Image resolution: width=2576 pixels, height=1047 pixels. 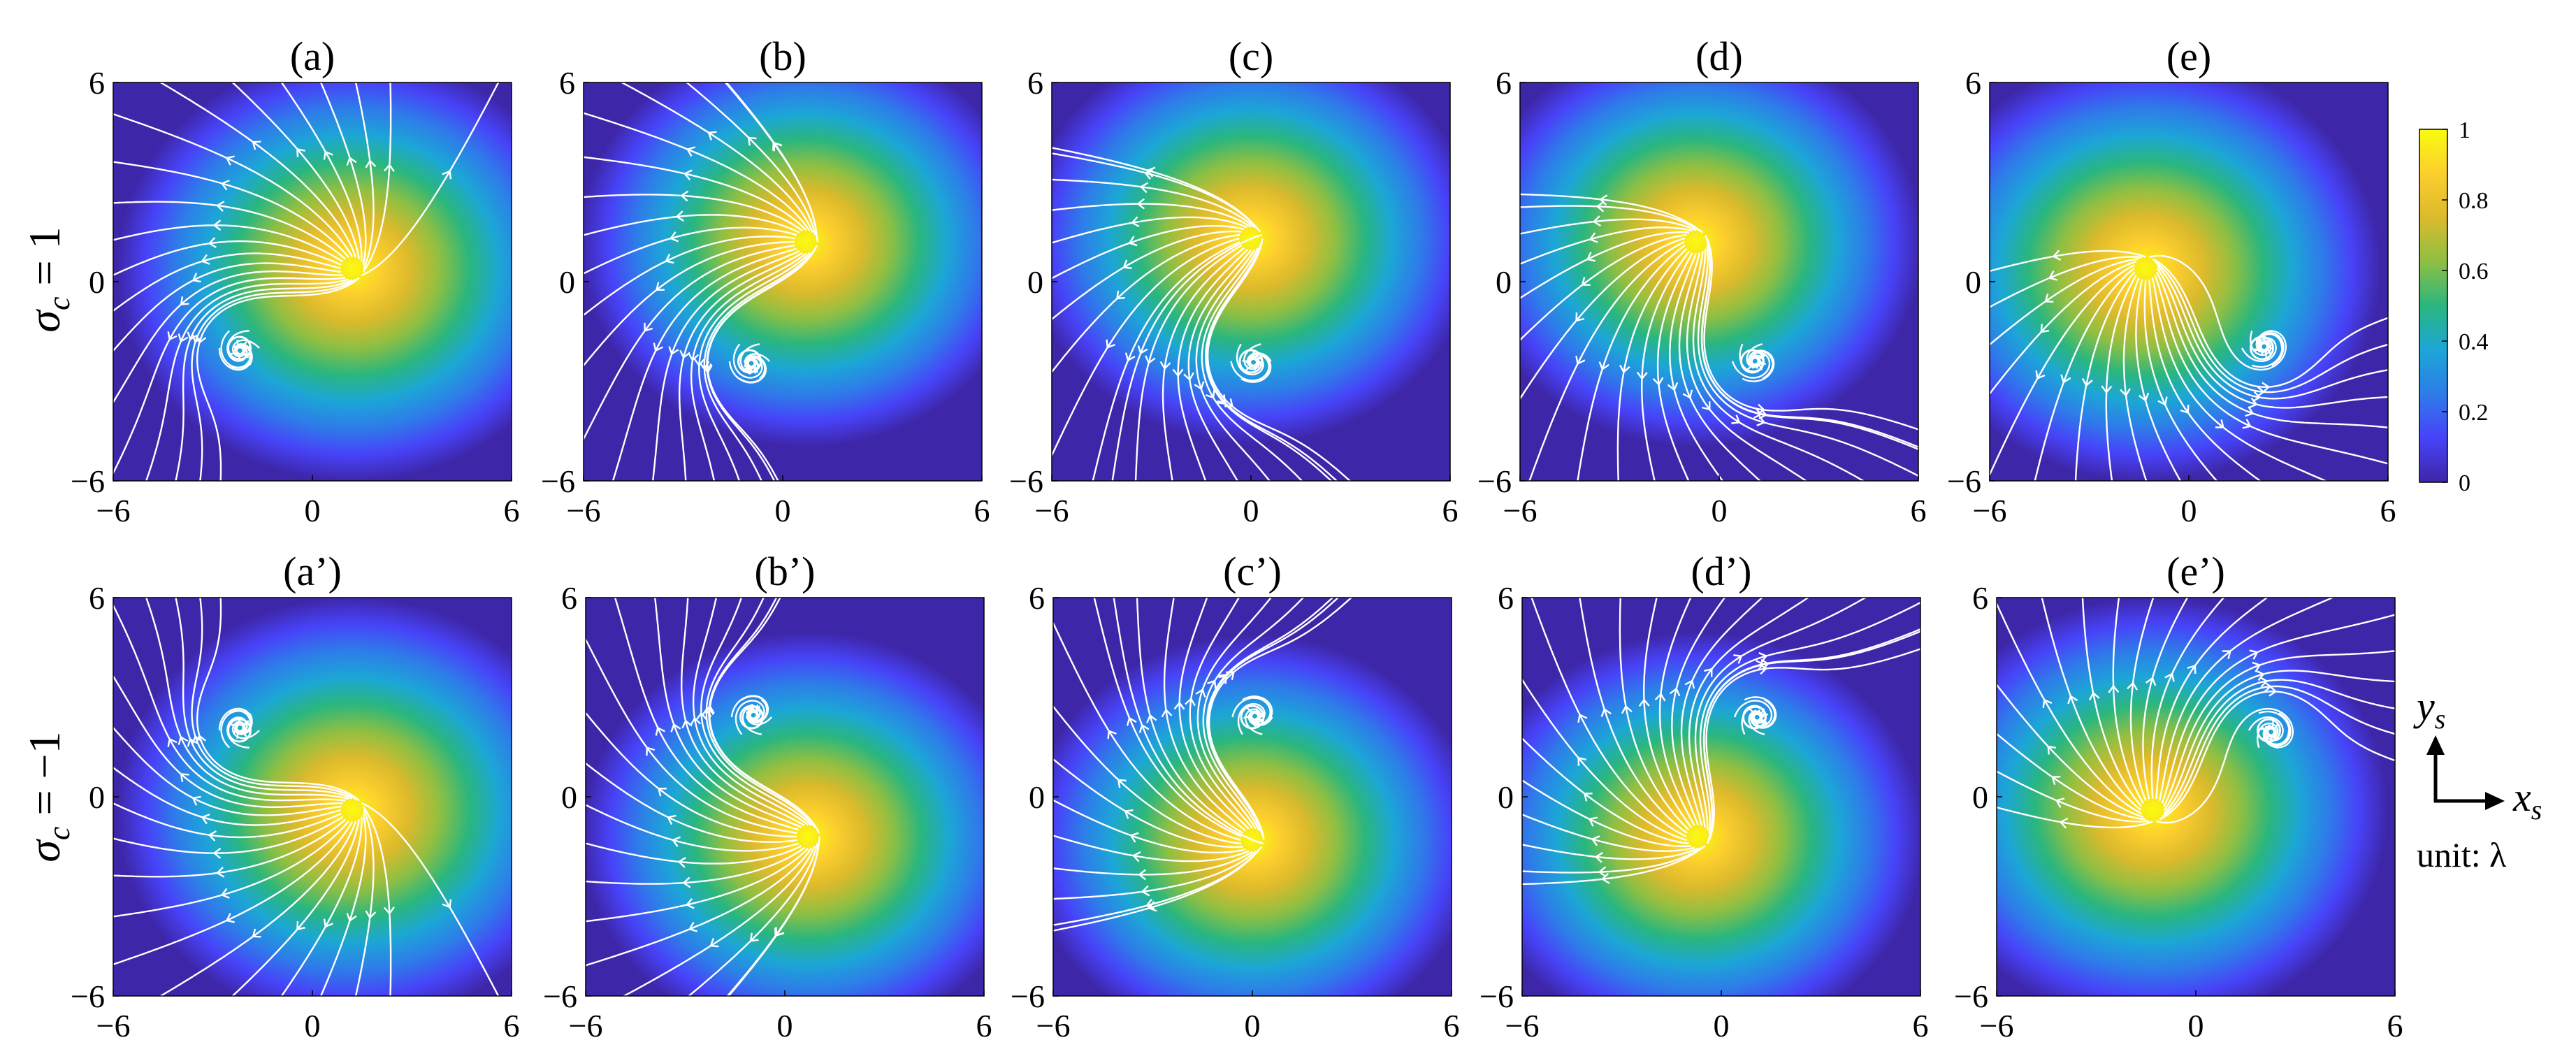 What do you see at coordinates (2474, 342) in the screenshot?
I see `colorbar-tick-label: 0.4` at bounding box center [2474, 342].